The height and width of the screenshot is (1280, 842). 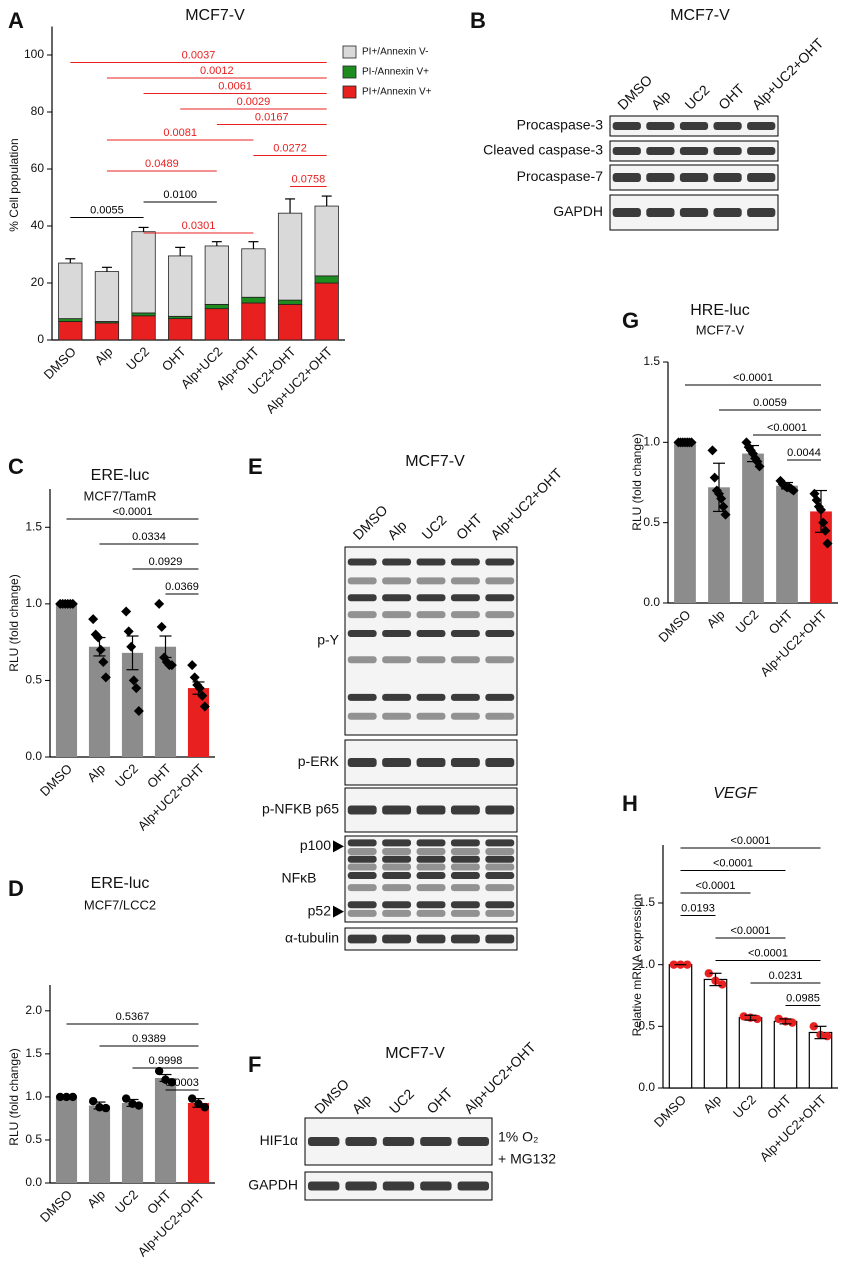 What do you see at coordinates (338, 911) in the screenshot?
I see `marker-arrow` at bounding box center [338, 911].